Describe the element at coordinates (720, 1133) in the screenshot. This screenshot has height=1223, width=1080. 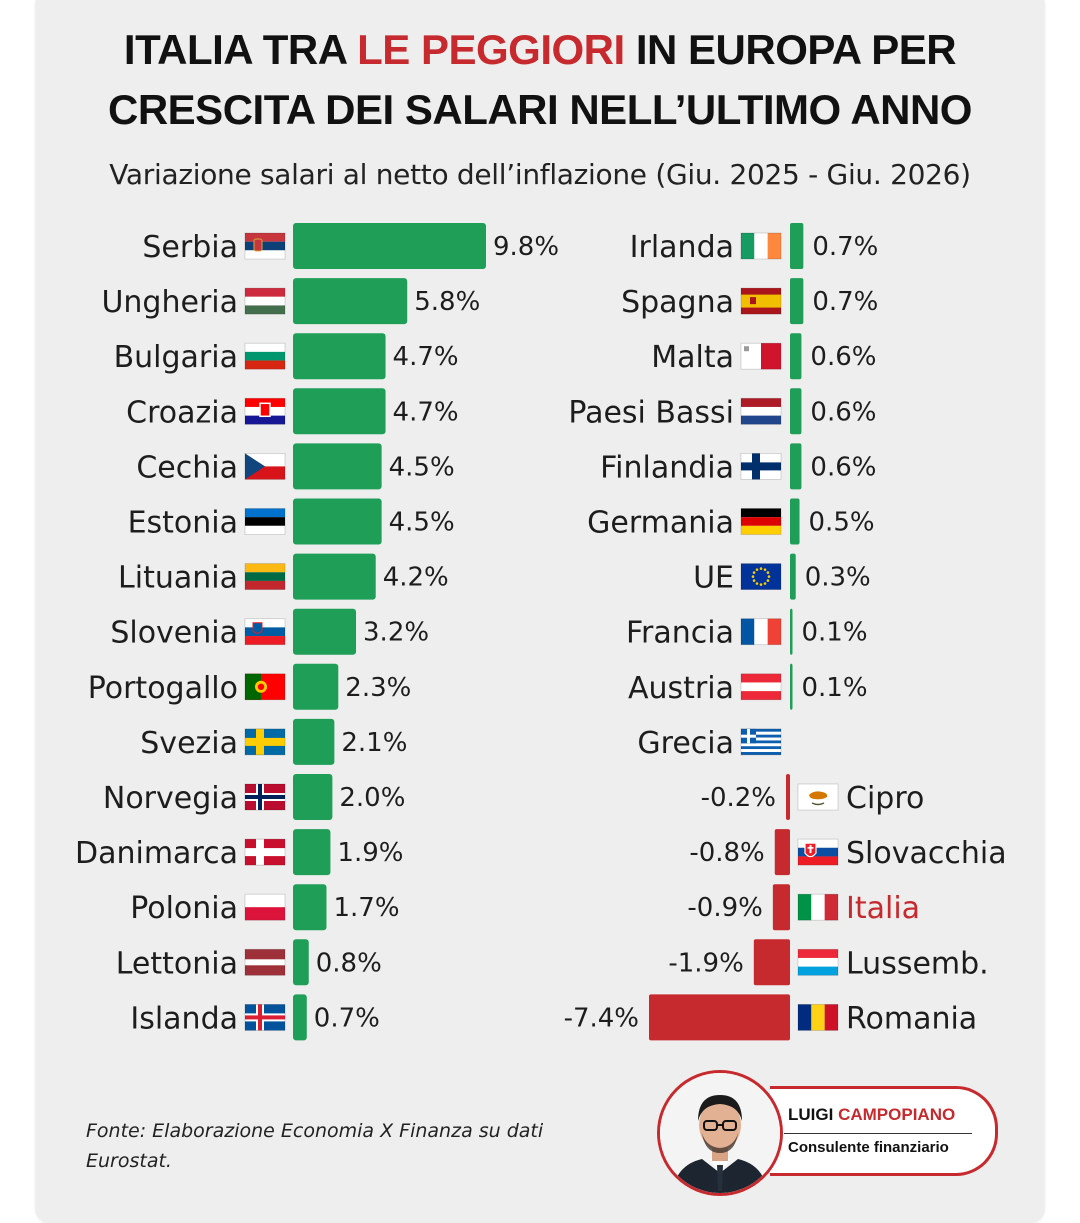
I see `author-portrait-icon` at that location.